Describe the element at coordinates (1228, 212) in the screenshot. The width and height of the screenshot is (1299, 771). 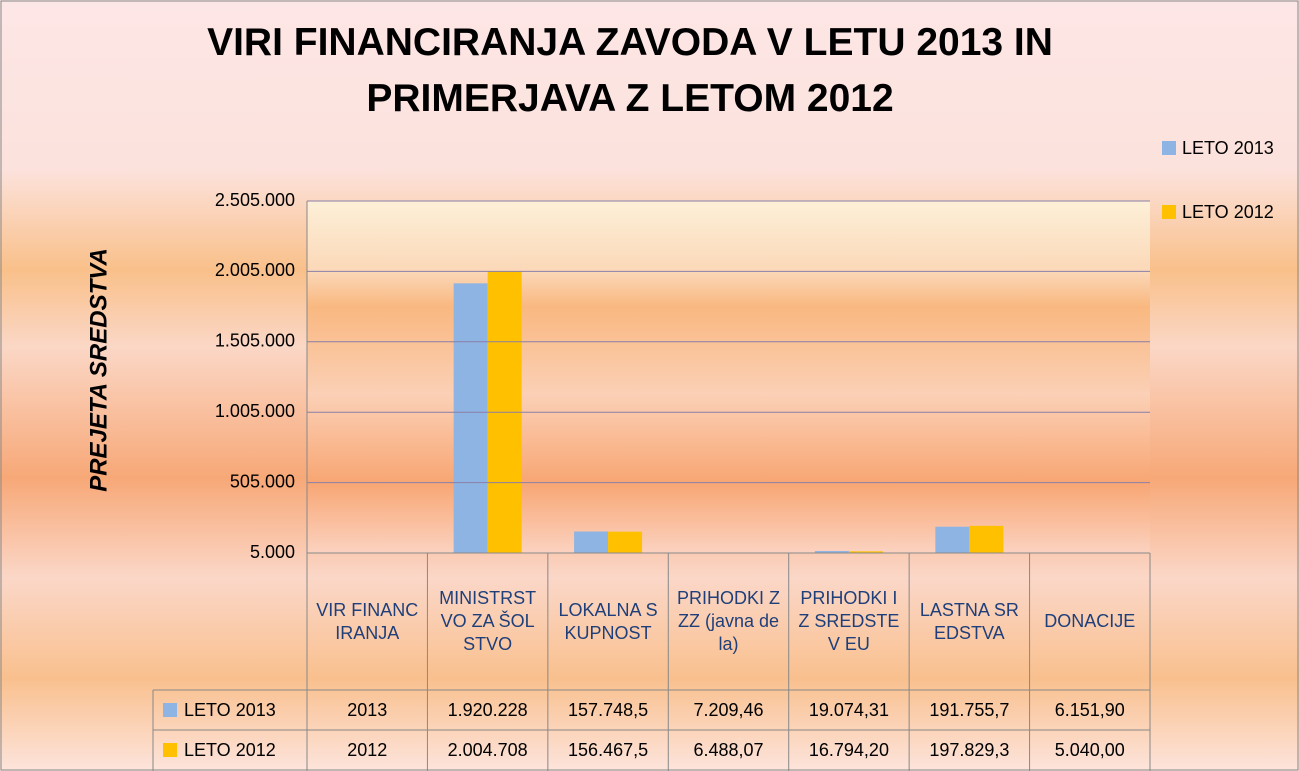
I see `legend-label: LETO 2012` at that location.